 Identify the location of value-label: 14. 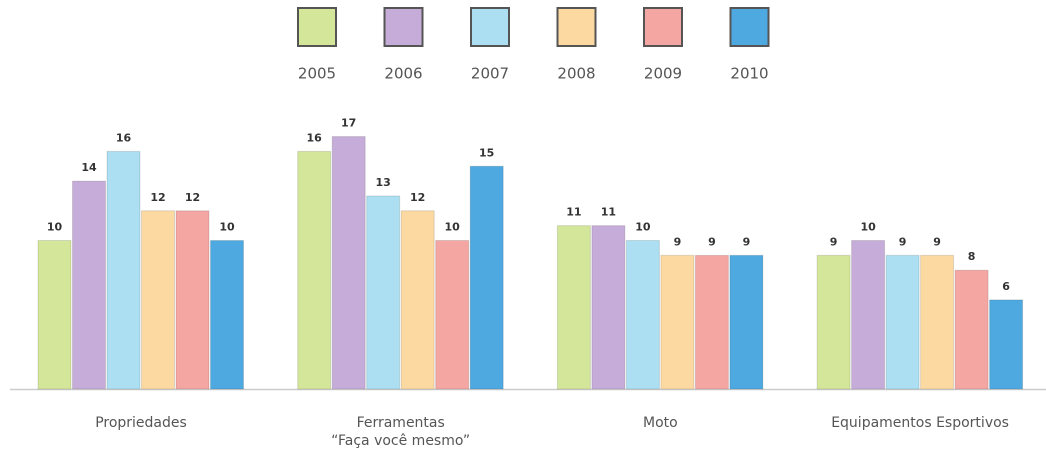
(89, 167).